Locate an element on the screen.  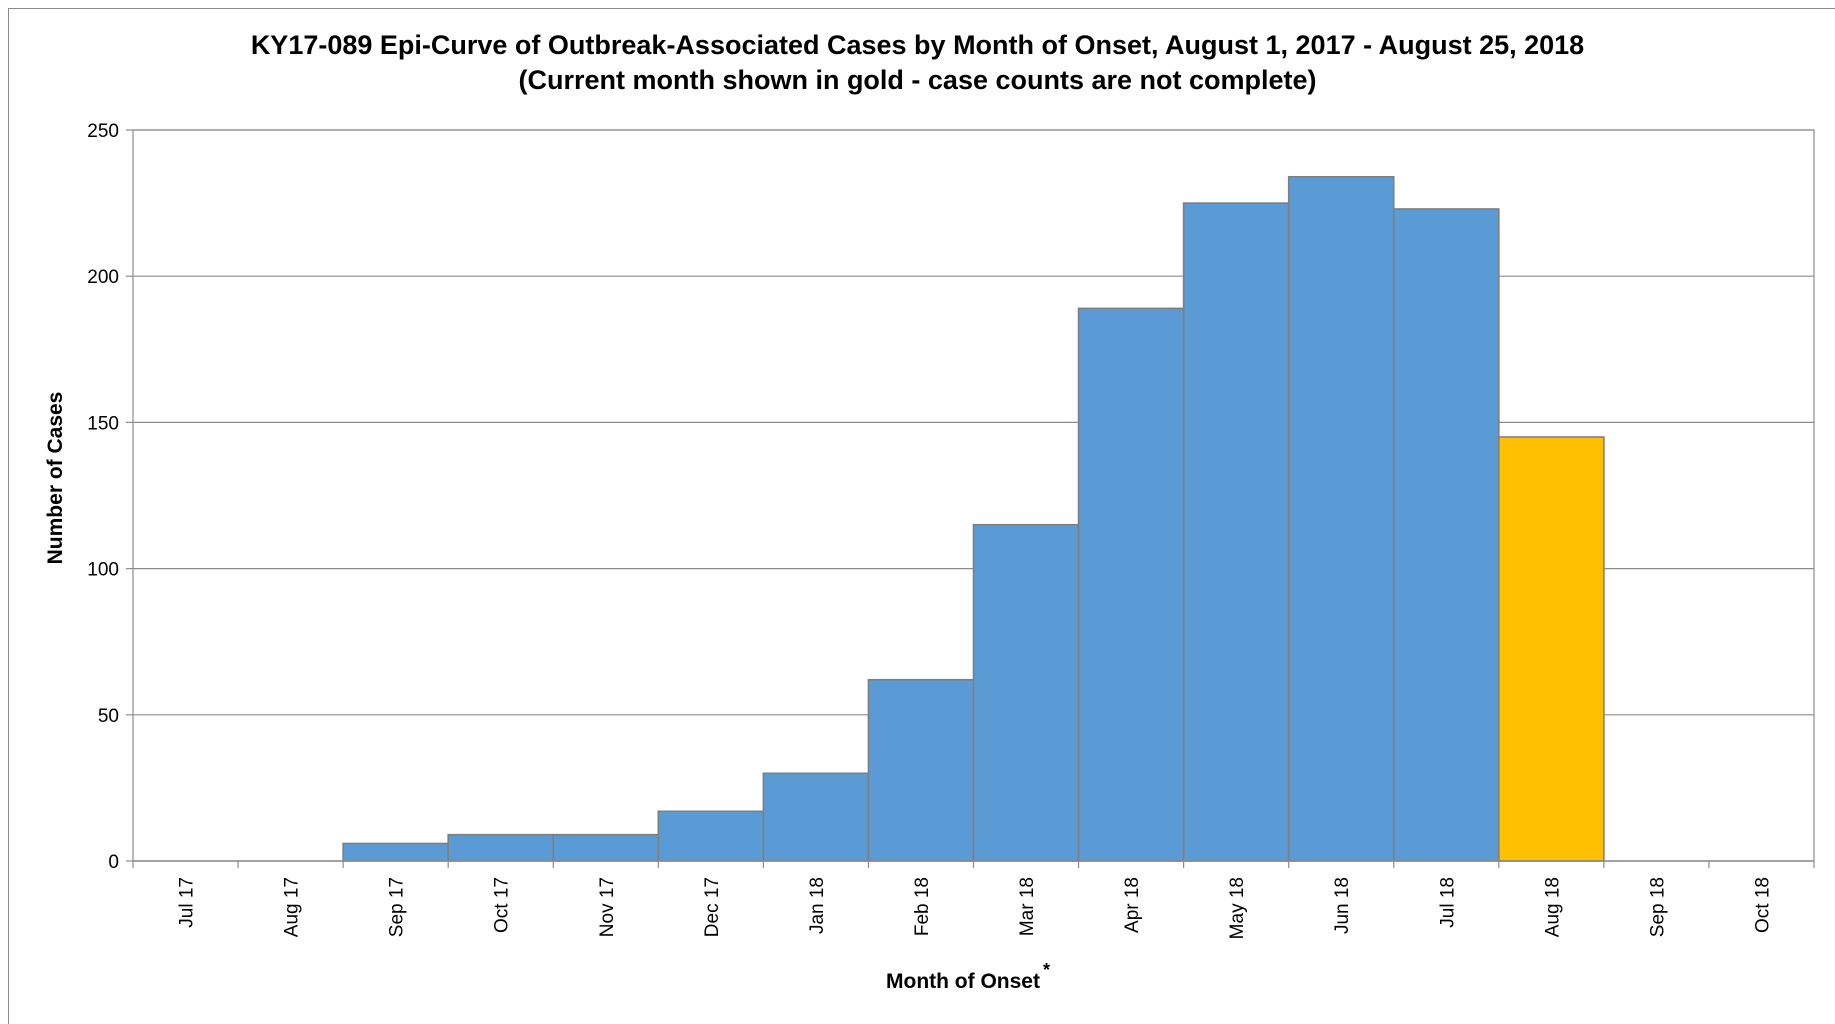
x-tick-label-jul-17: Jul 17 is located at coordinates (187, 902).